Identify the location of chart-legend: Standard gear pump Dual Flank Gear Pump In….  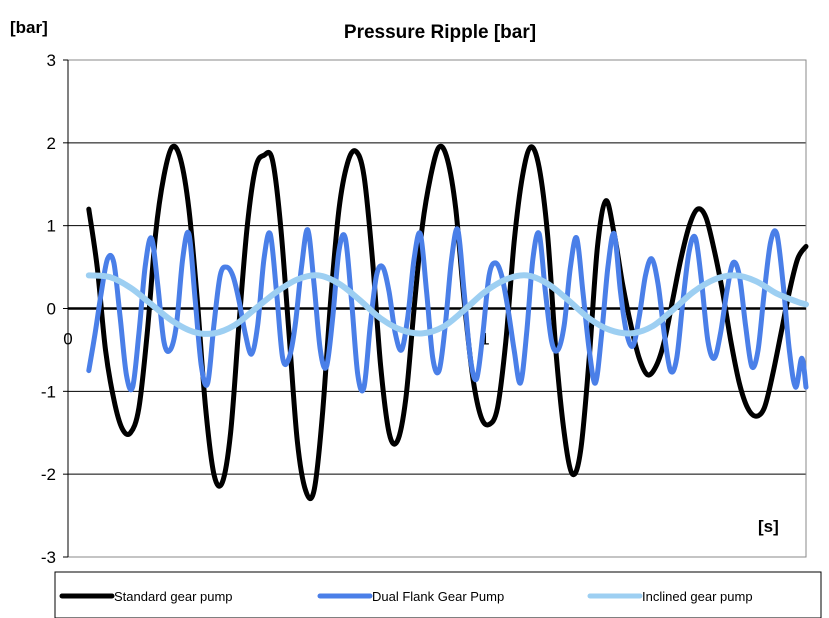
(438, 594).